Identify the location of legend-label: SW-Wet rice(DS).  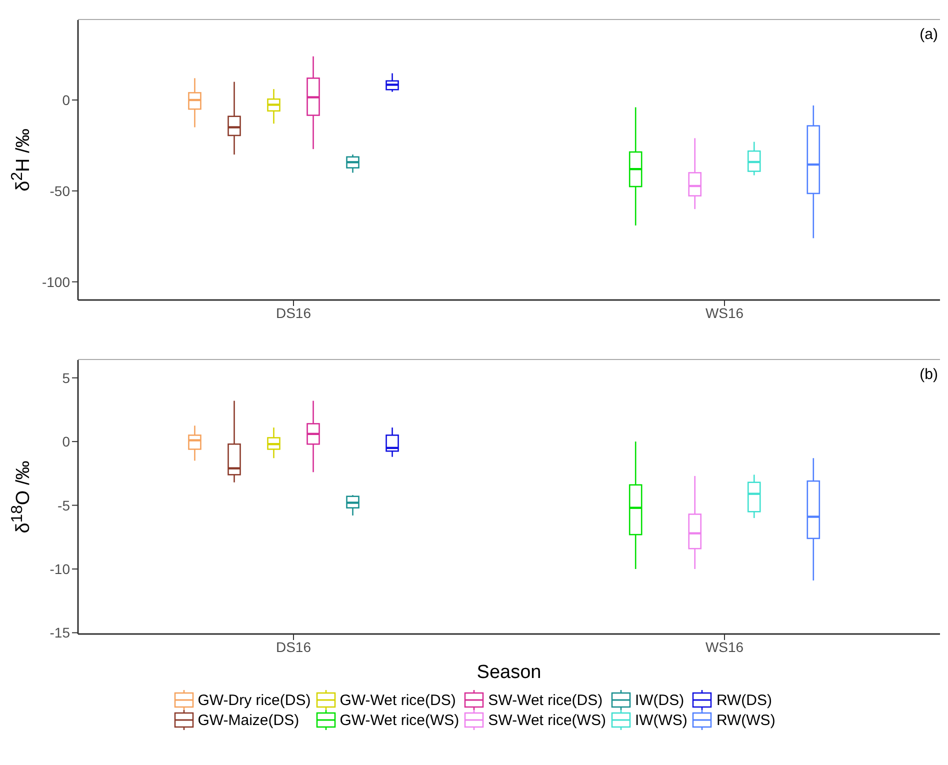
(545, 700).